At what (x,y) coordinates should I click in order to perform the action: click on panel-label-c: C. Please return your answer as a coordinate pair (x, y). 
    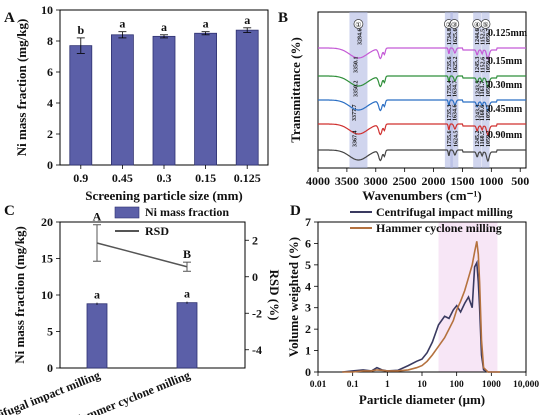
    Looking at the image, I should click on (9, 211).